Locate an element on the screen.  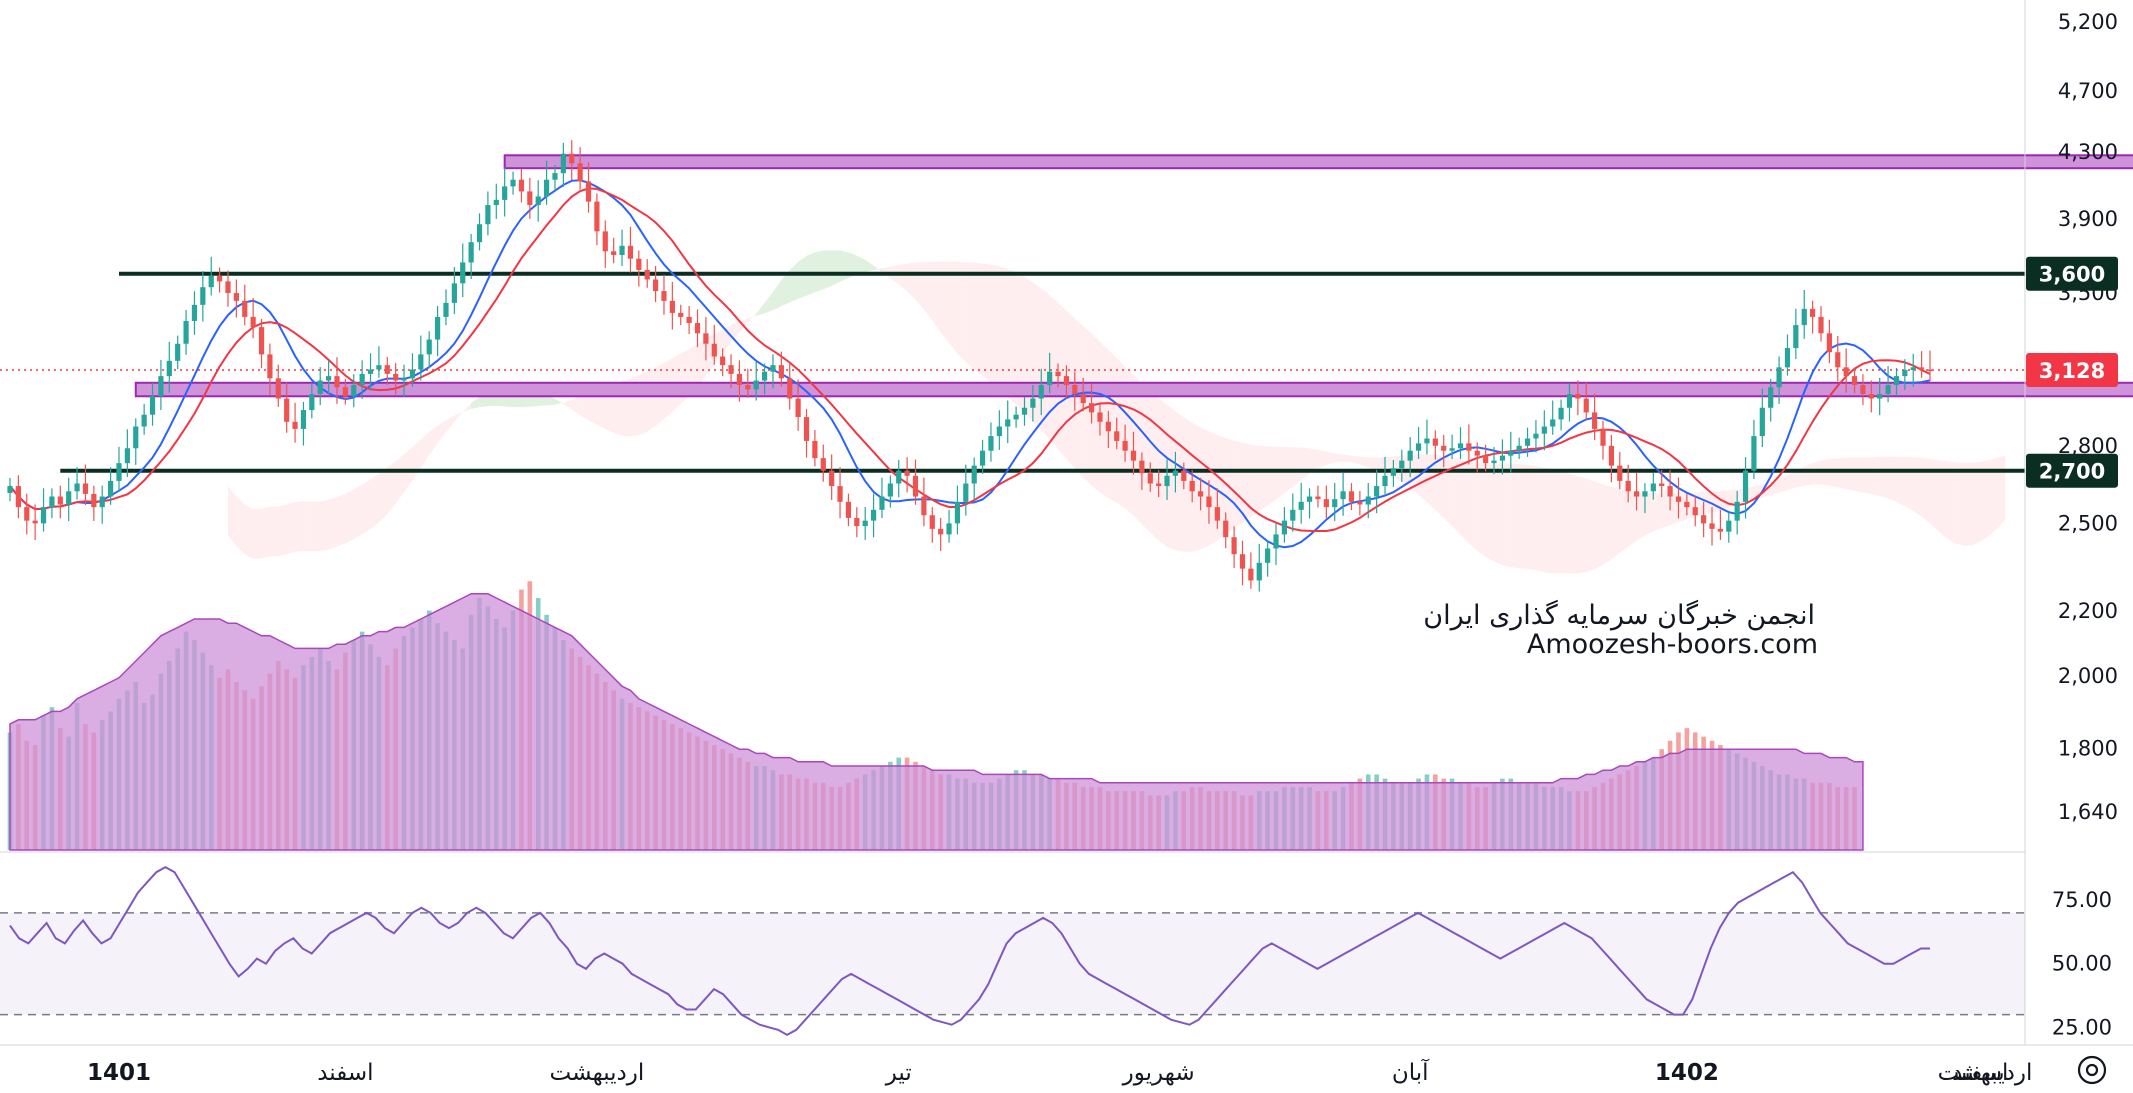
time-tick-label: 1401 is located at coordinates (119, 1073).